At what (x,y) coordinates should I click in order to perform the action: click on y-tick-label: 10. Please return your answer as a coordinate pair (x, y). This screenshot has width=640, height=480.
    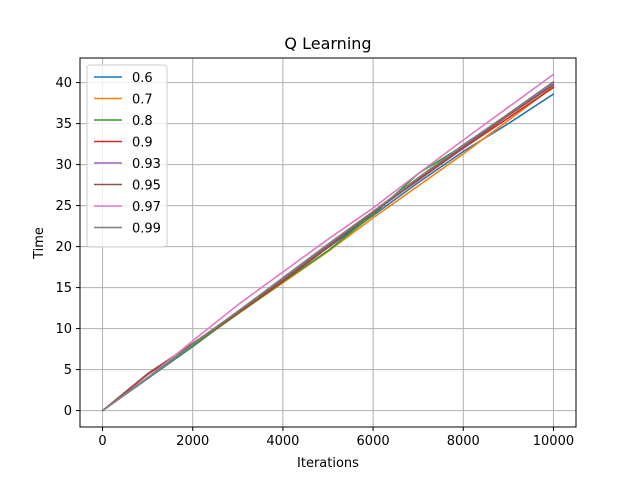
    Looking at the image, I should click on (63, 329).